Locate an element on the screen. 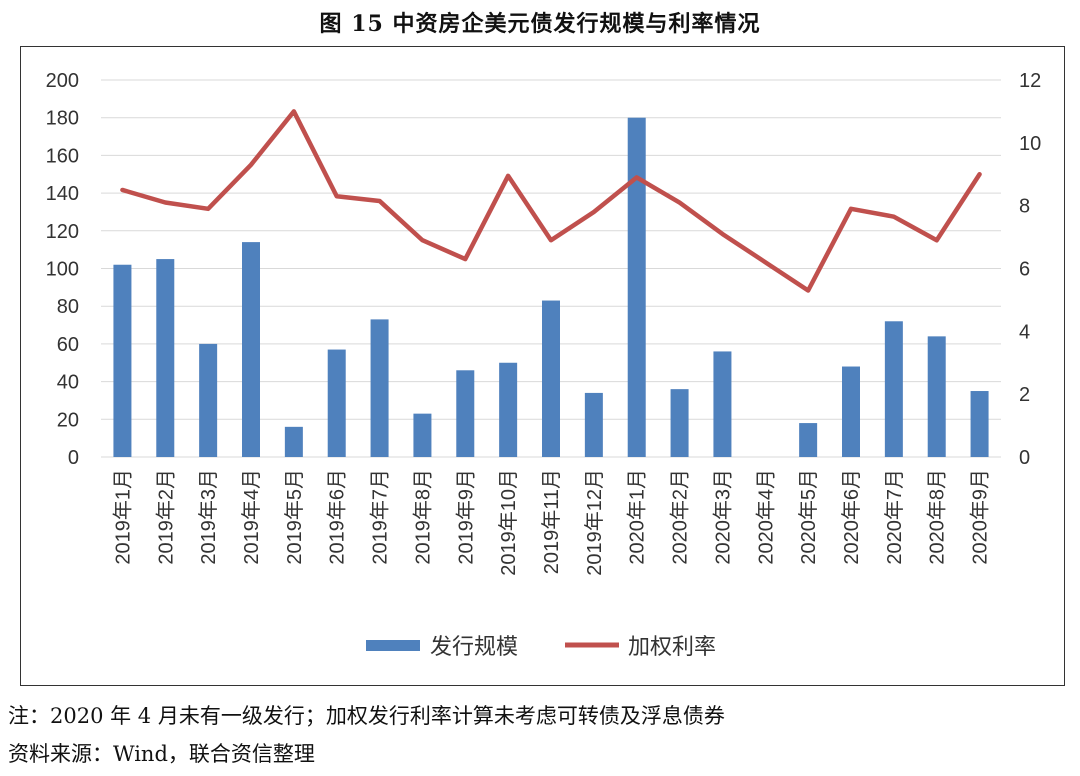  y-right-tick-label: 10 is located at coordinates (1030, 144).